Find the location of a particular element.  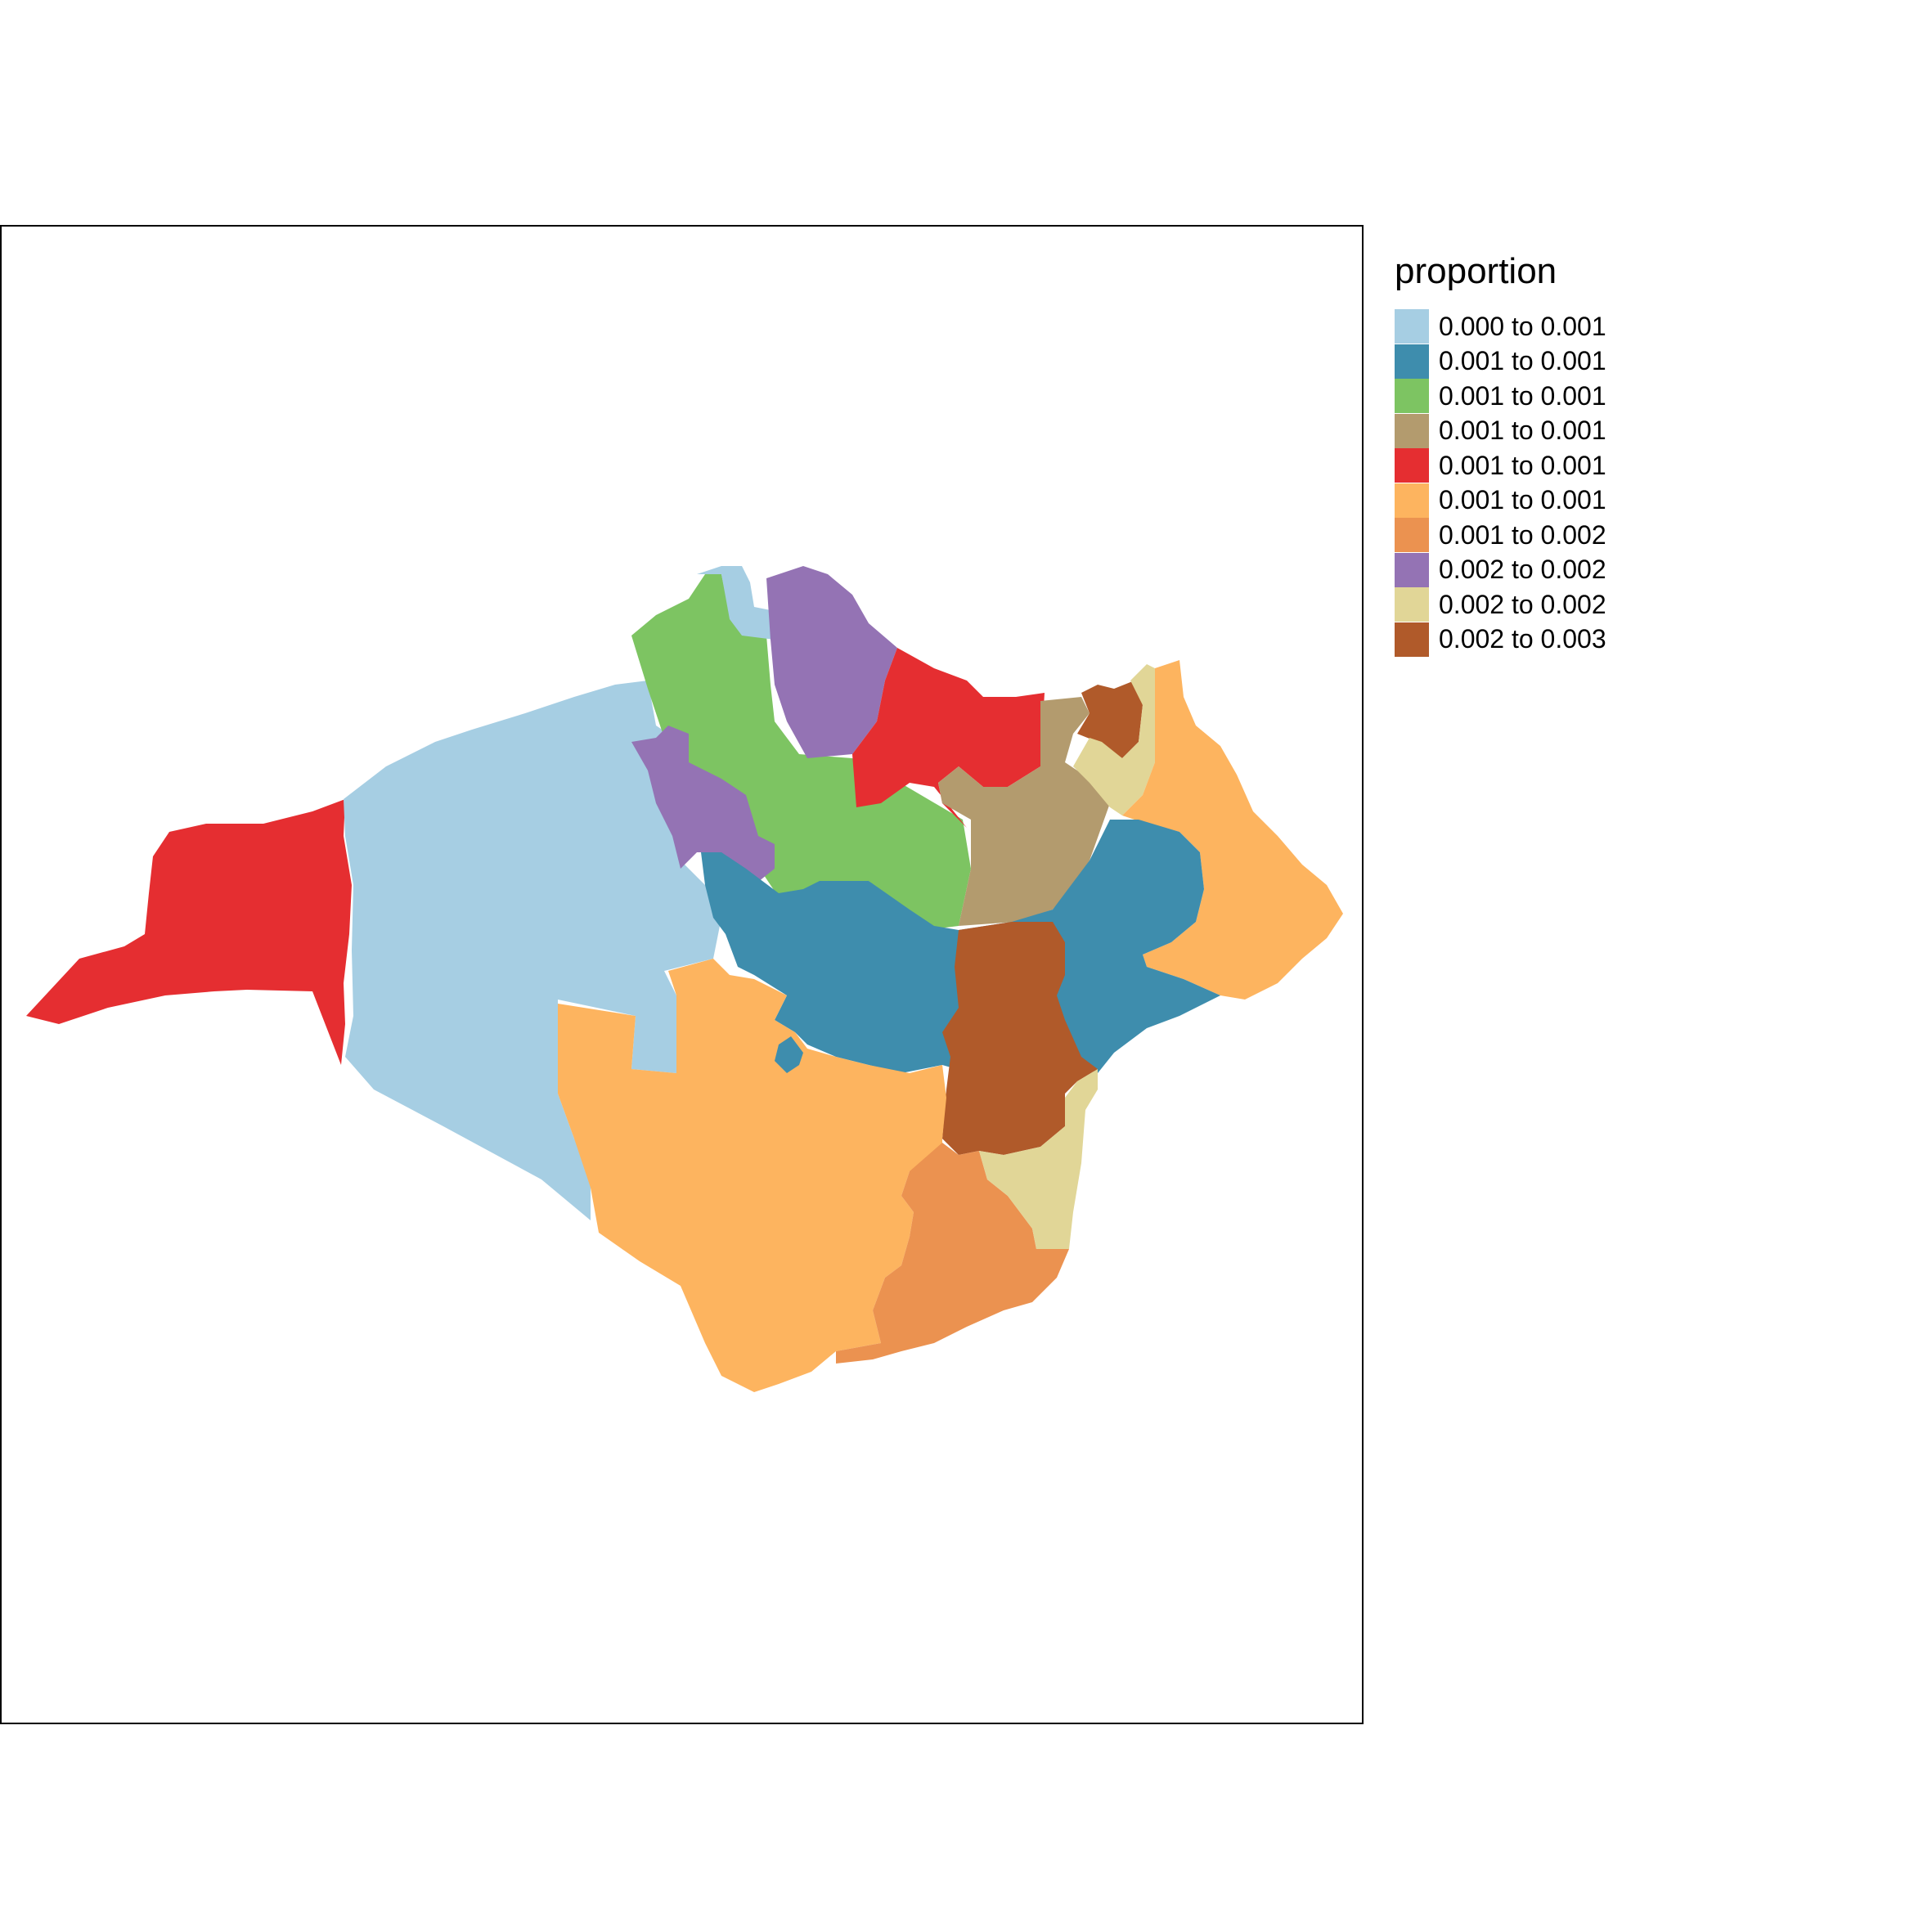

region-north-east-brown is located at coordinates (1110, 720).